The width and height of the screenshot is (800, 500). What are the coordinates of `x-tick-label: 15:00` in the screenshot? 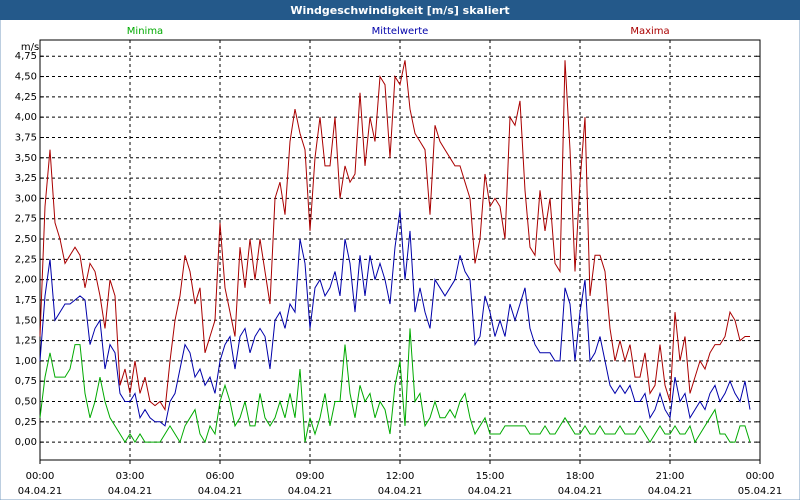 It's located at (490, 476).